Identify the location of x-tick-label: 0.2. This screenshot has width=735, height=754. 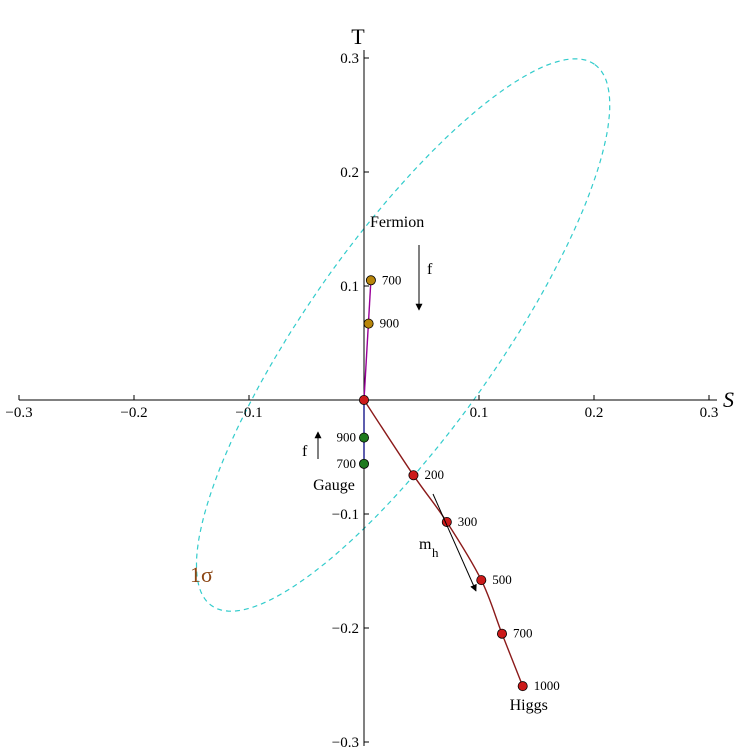
(594, 413).